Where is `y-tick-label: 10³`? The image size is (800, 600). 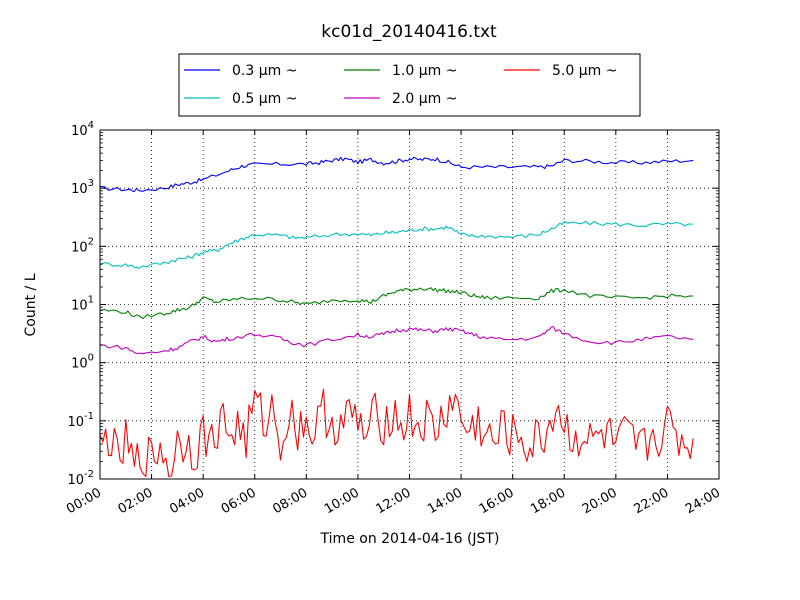
y-tick-label: 10³ is located at coordinates (82, 187).